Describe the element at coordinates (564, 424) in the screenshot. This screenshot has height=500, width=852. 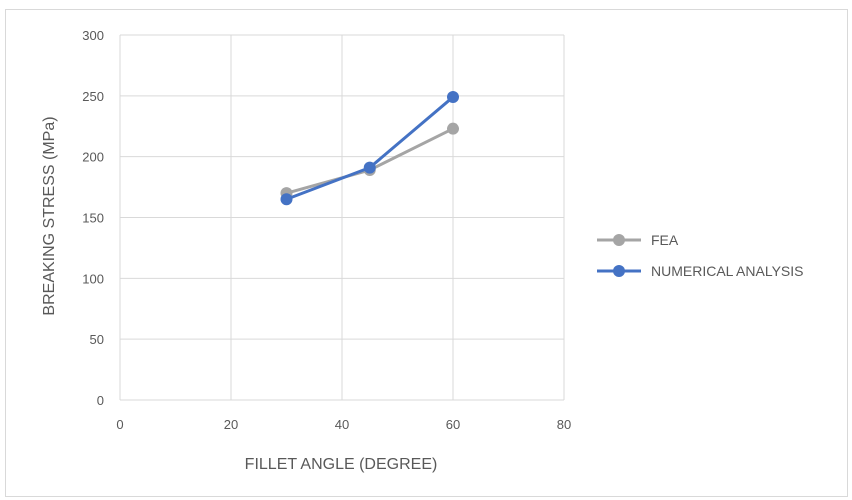
I see `x-tick-label: 80` at that location.